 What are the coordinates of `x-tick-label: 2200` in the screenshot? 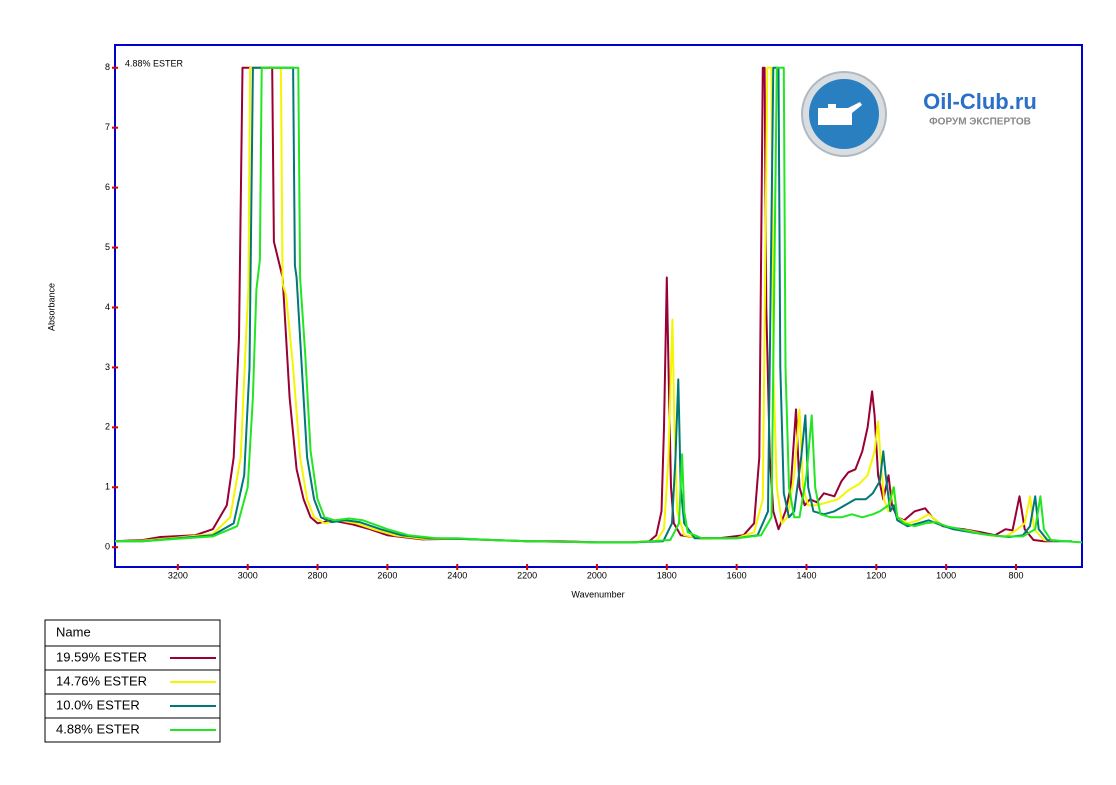 It's located at (527, 575).